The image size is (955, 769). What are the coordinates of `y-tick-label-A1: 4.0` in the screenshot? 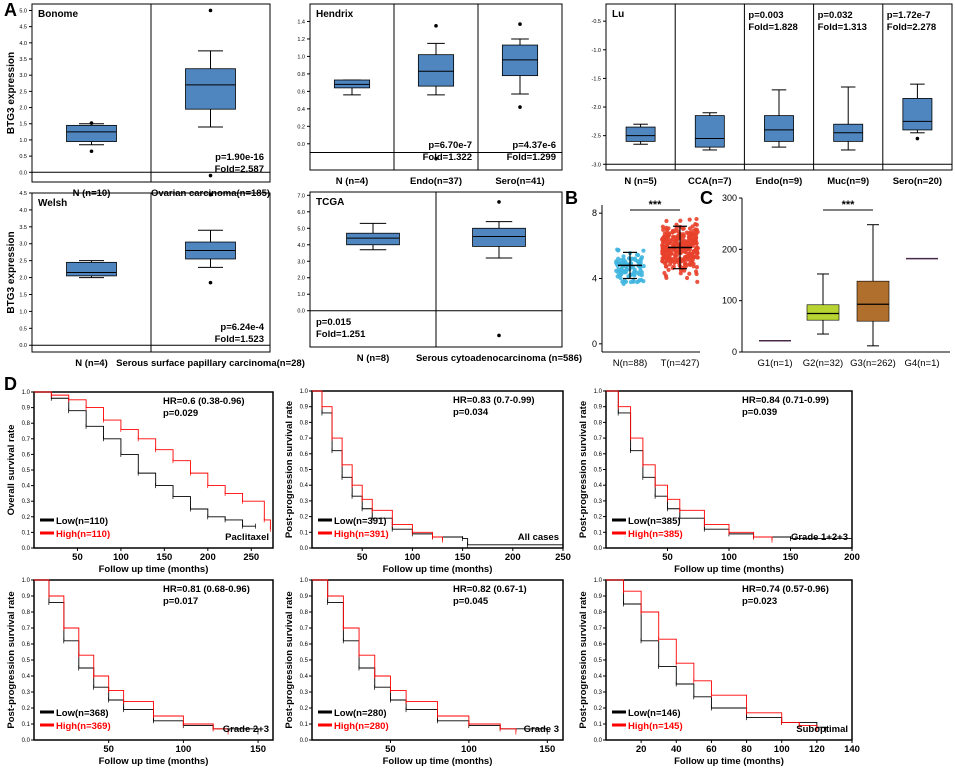 It's located at (23, 44).